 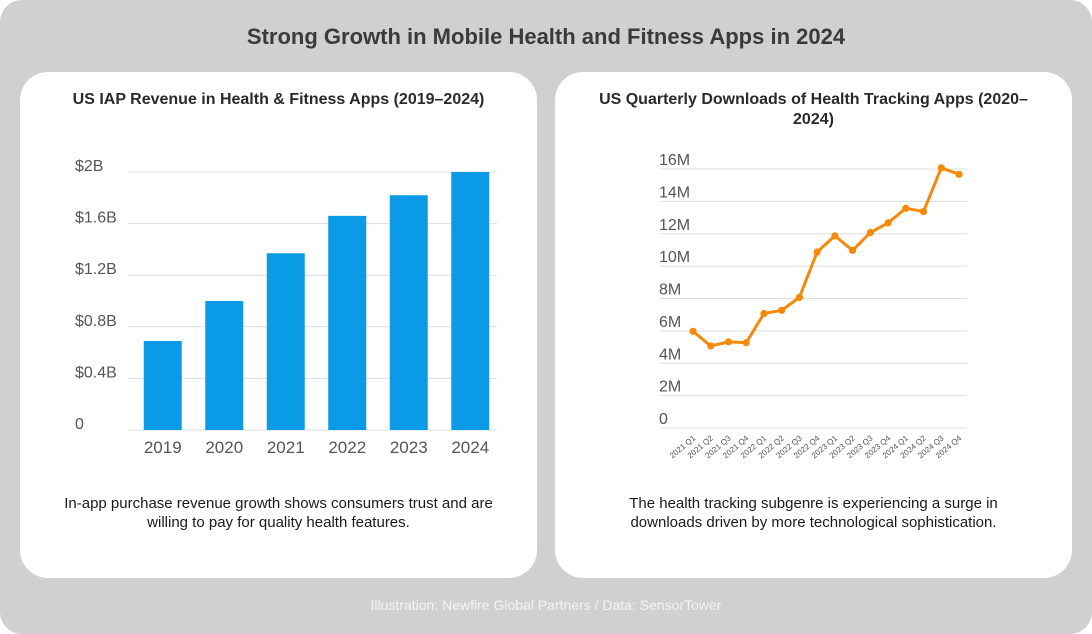 What do you see at coordinates (96, 372) in the screenshot?
I see `y-tick-label: $0.4B` at bounding box center [96, 372].